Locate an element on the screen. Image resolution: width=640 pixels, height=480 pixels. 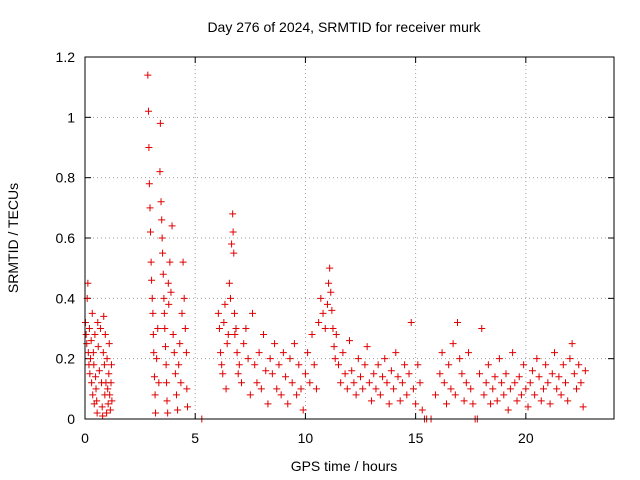
x-axis-label: GPS time / hours is located at coordinates (344, 466).